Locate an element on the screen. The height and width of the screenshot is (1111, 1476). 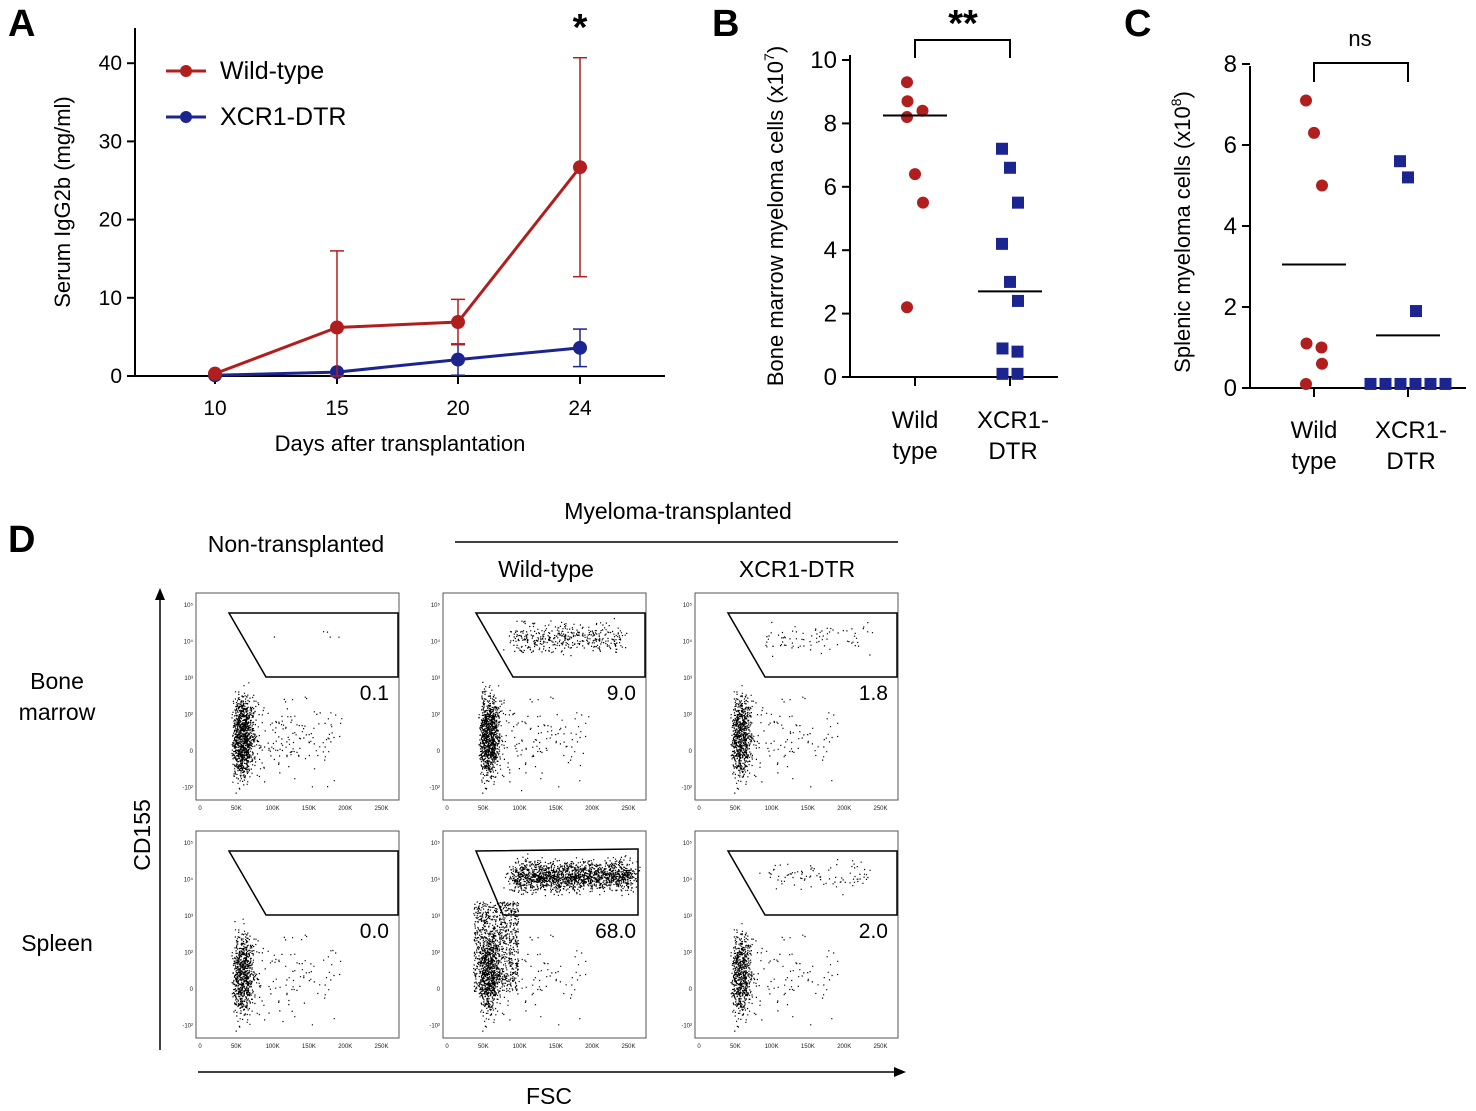
facs-gate-percentage: 9.0 is located at coordinates (621, 693).